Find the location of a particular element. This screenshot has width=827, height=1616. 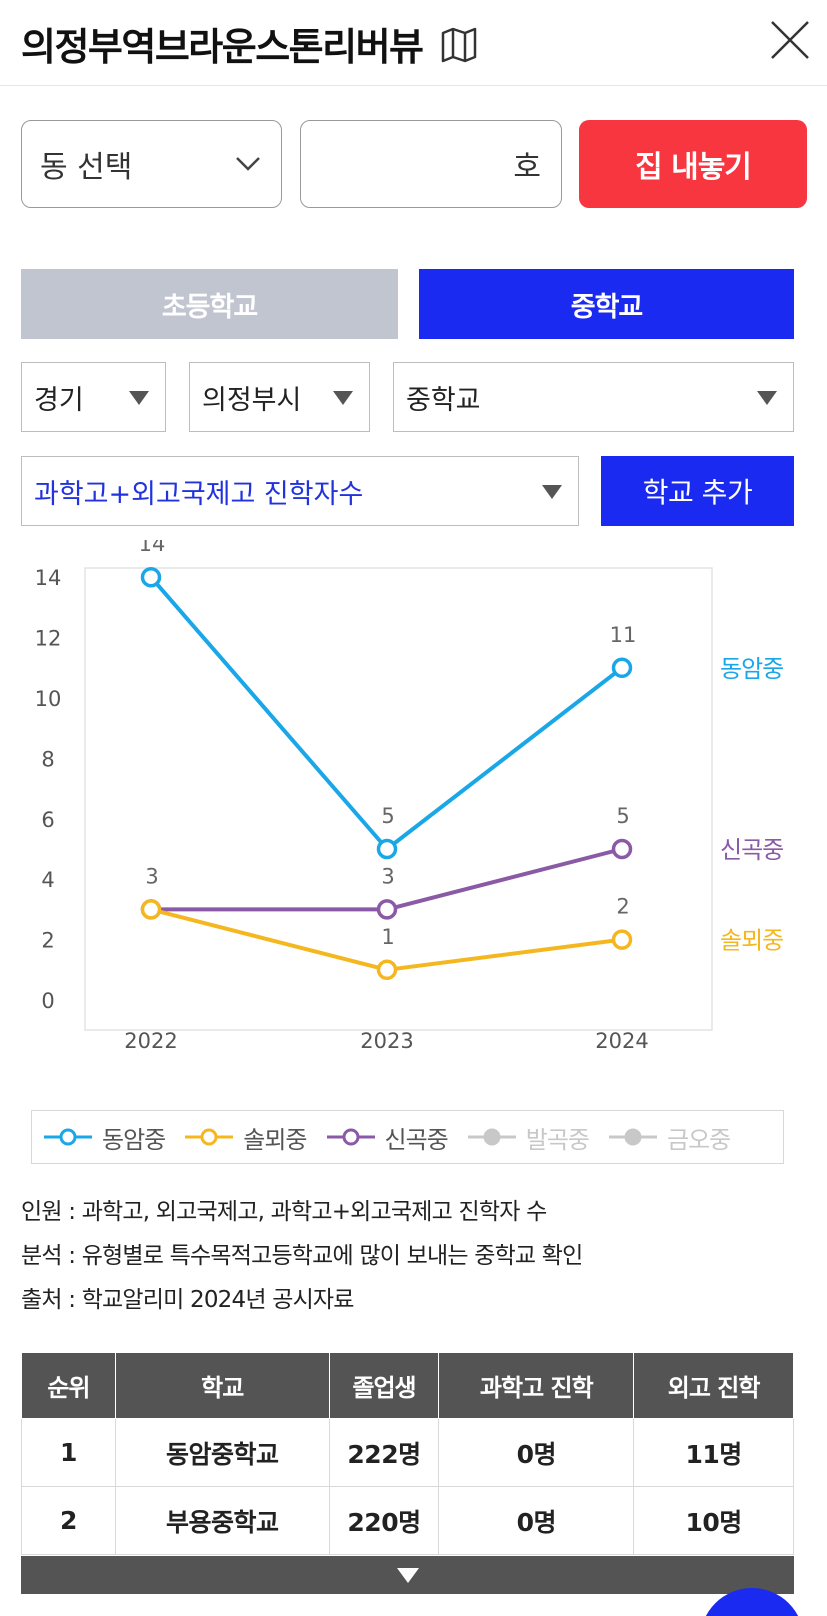

x-tick-label: 2023 is located at coordinates (386, 1041).